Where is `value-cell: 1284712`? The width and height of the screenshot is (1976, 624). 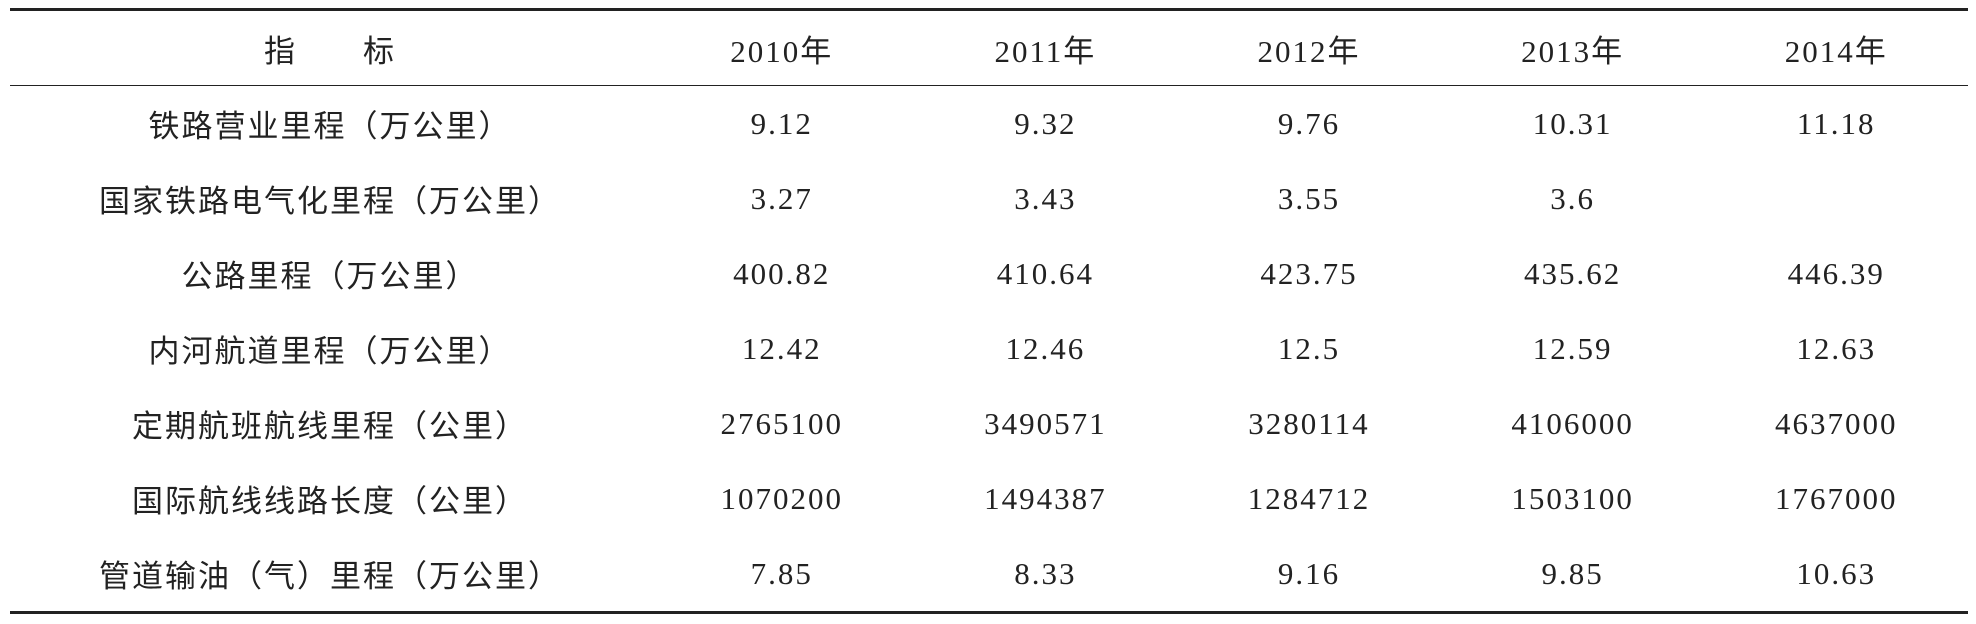 value-cell: 1284712 is located at coordinates (1309, 498).